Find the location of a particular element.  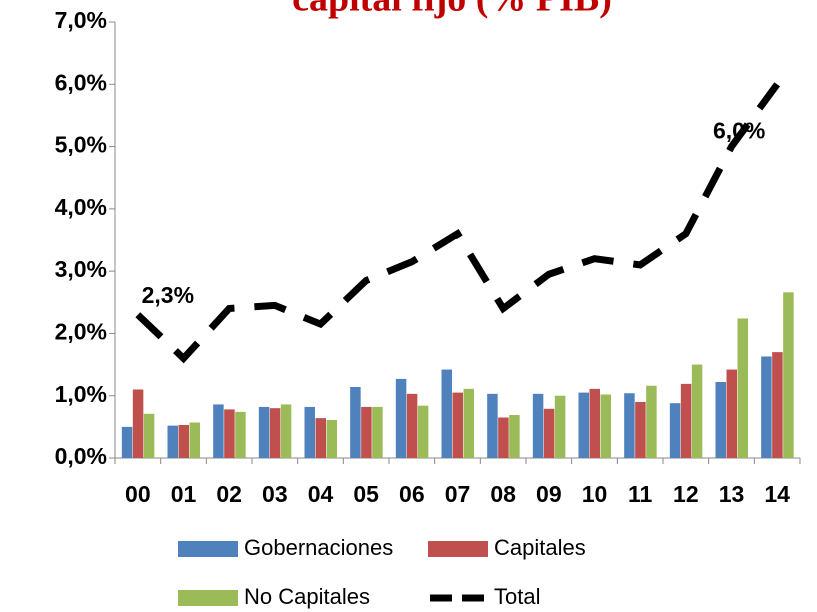

legend-label: Gobernaciones is located at coordinates (318, 547).